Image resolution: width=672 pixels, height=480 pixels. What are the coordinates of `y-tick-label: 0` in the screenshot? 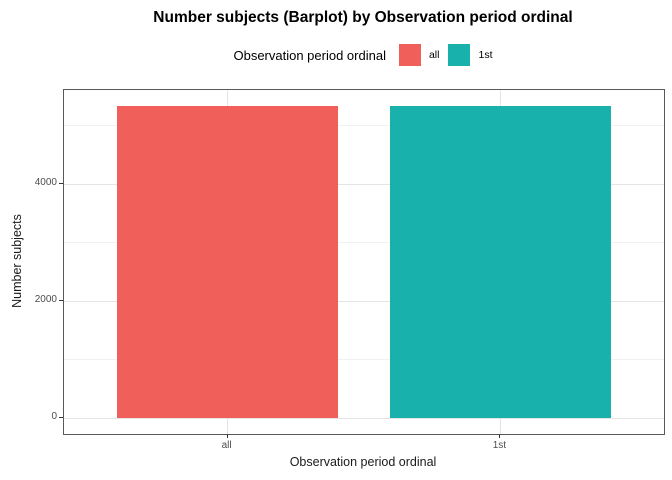 It's located at (54, 417).